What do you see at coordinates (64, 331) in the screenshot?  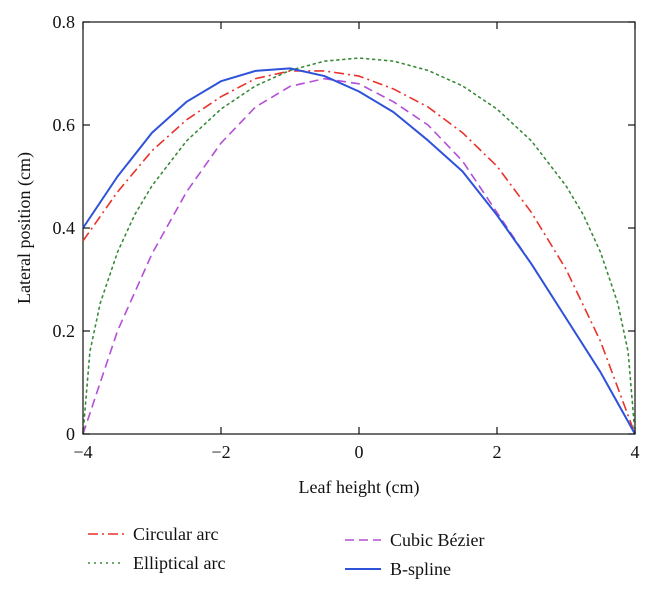 I see `y-tick-label: 0.2` at bounding box center [64, 331].